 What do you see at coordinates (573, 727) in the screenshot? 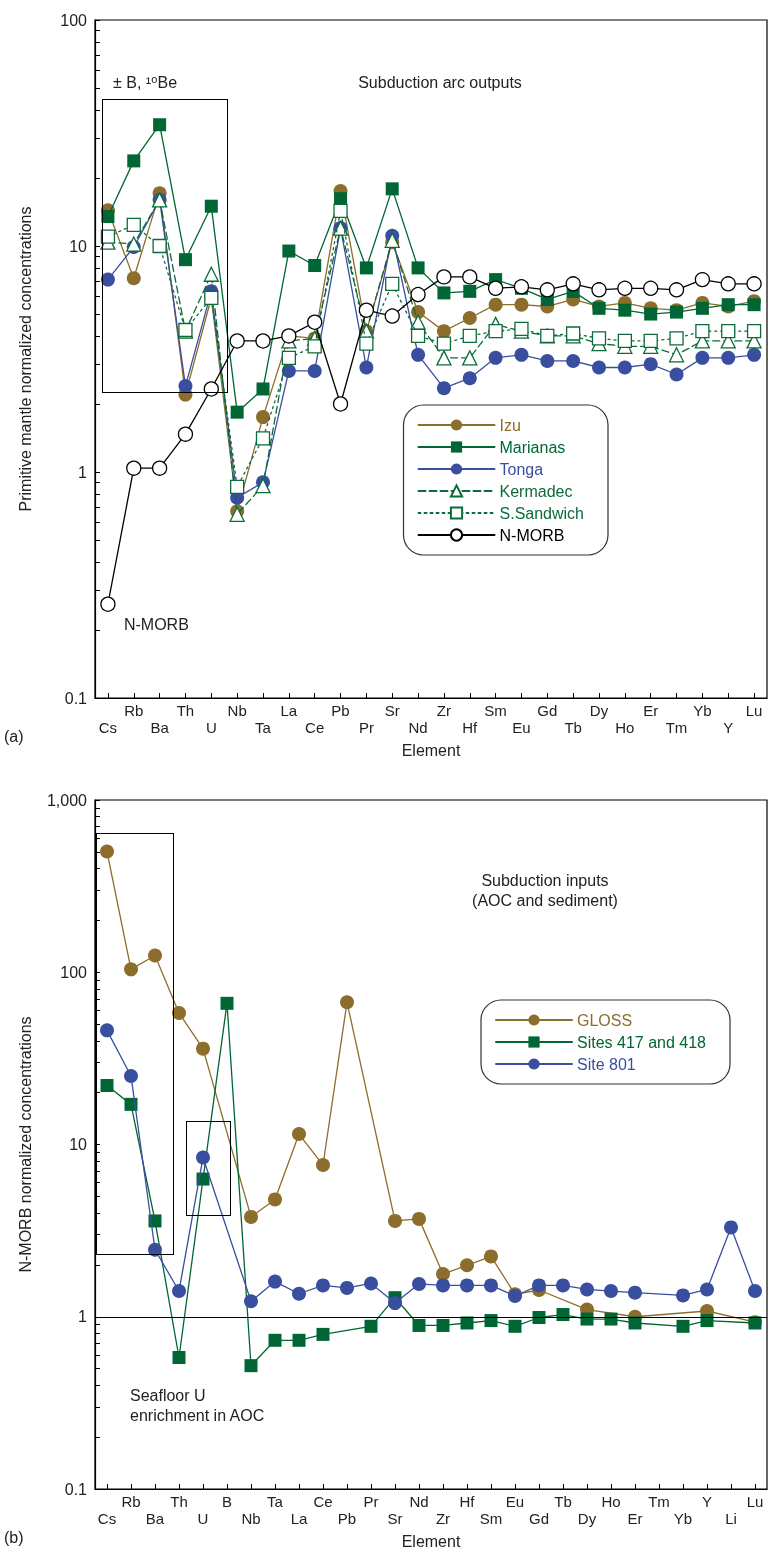
I see `x-tick-label: Tb` at bounding box center [573, 727].